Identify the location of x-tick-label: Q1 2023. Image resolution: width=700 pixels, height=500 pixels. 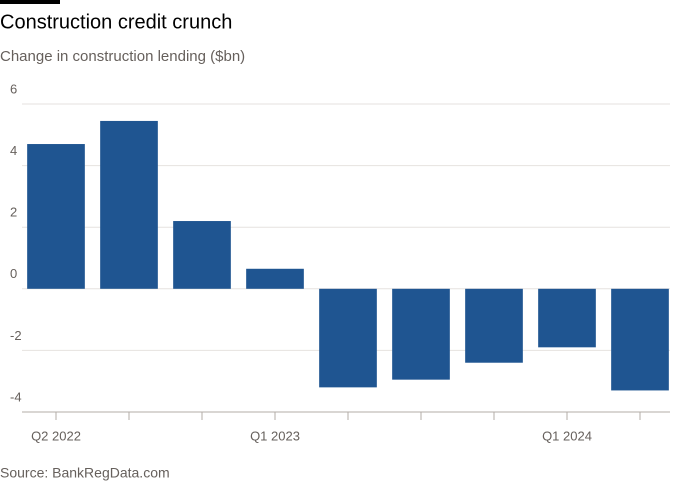
(275, 435).